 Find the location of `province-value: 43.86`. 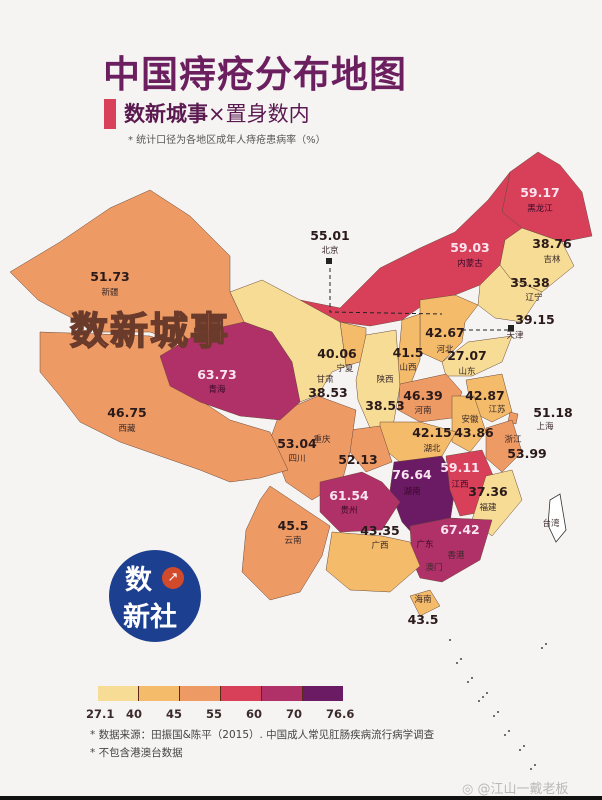

province-value: 43.86 is located at coordinates (474, 432).